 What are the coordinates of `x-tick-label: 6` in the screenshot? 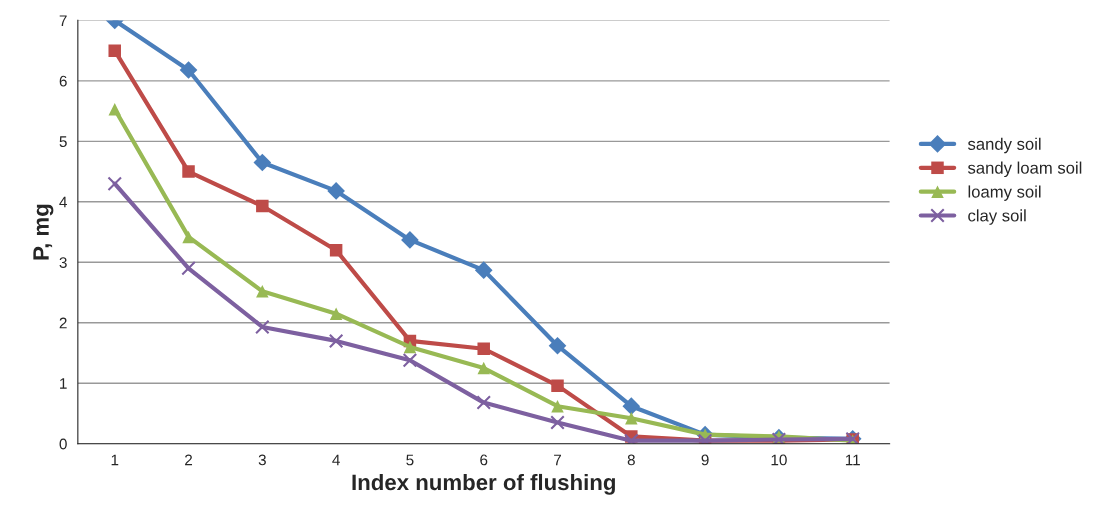 It's located at (484, 460).